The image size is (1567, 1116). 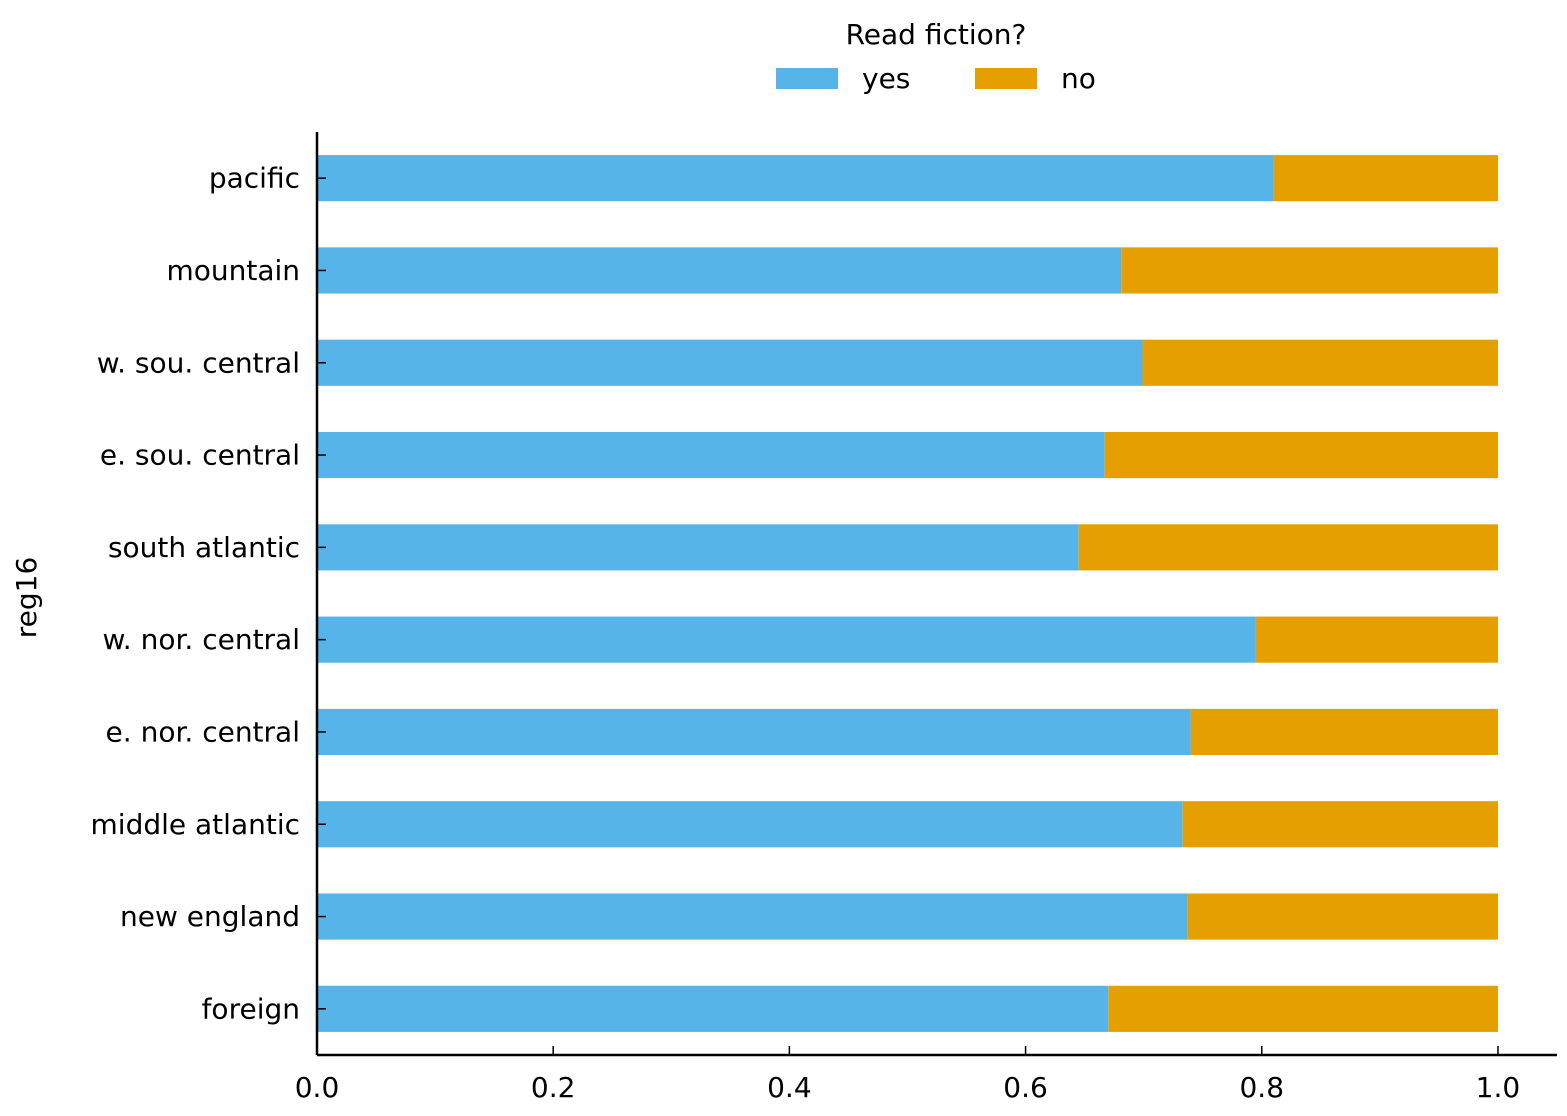 I want to click on y-tick-label: e. nor. central, so click(x=203, y=731).